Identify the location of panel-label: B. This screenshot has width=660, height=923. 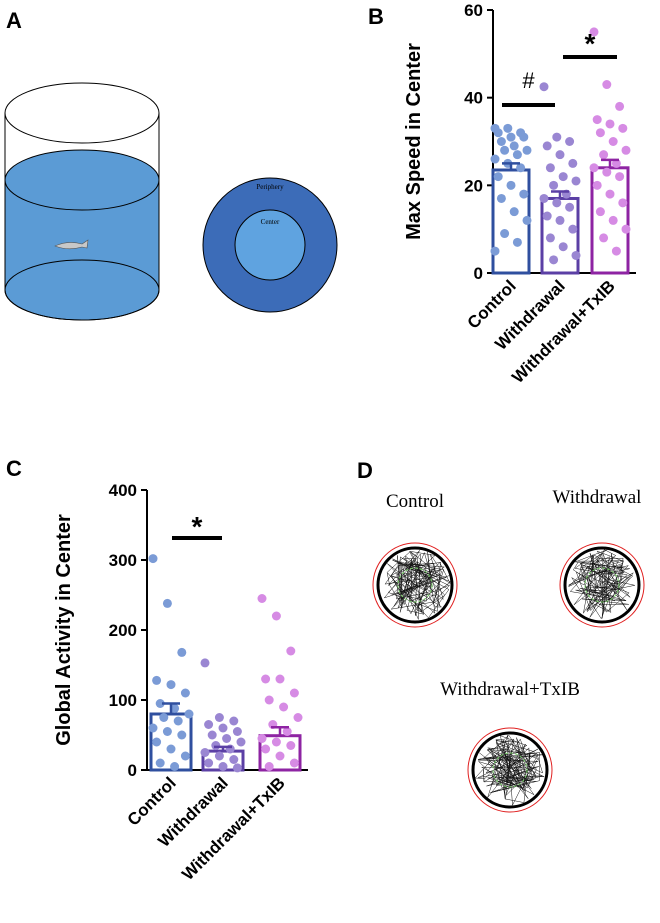
(376, 16).